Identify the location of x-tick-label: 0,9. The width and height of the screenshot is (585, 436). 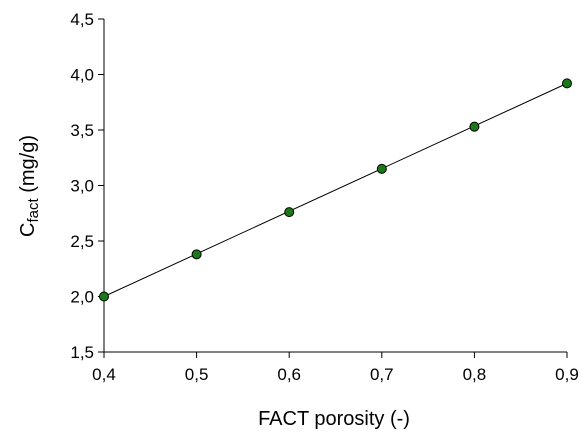
(567, 374).